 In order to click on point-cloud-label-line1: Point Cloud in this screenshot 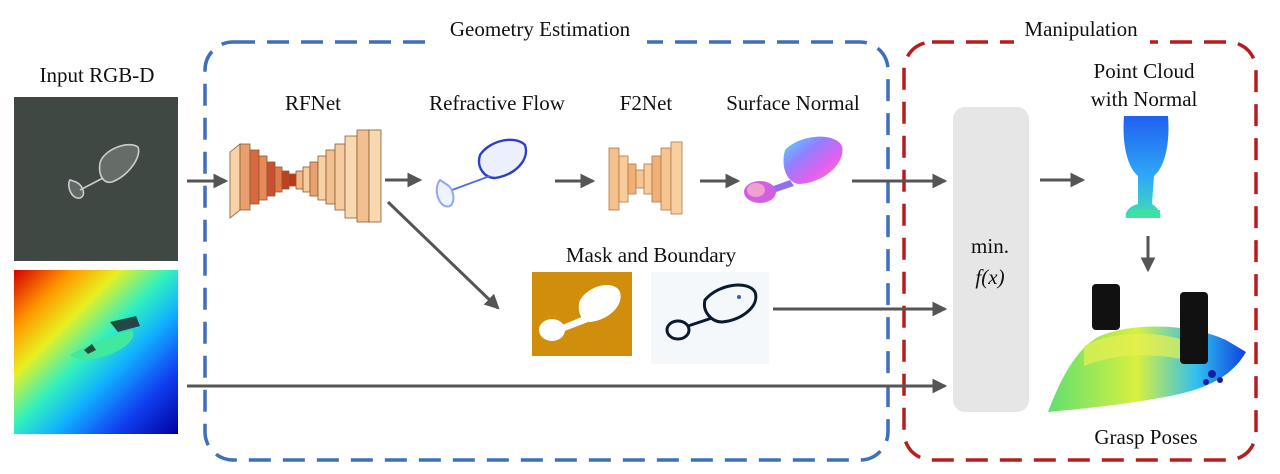, I will do `click(1144, 71)`.